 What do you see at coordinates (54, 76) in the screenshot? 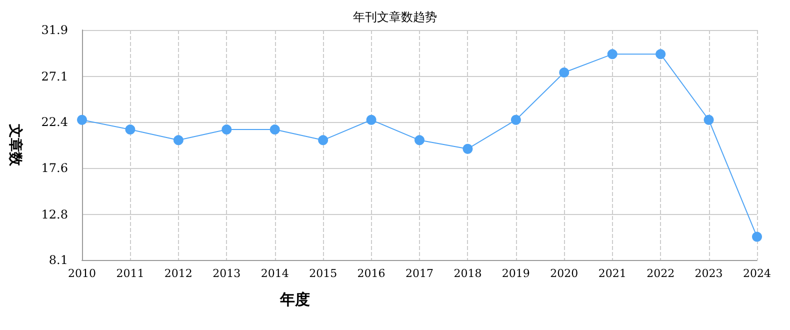
I see `y-tick-label: 27.1` at bounding box center [54, 76].